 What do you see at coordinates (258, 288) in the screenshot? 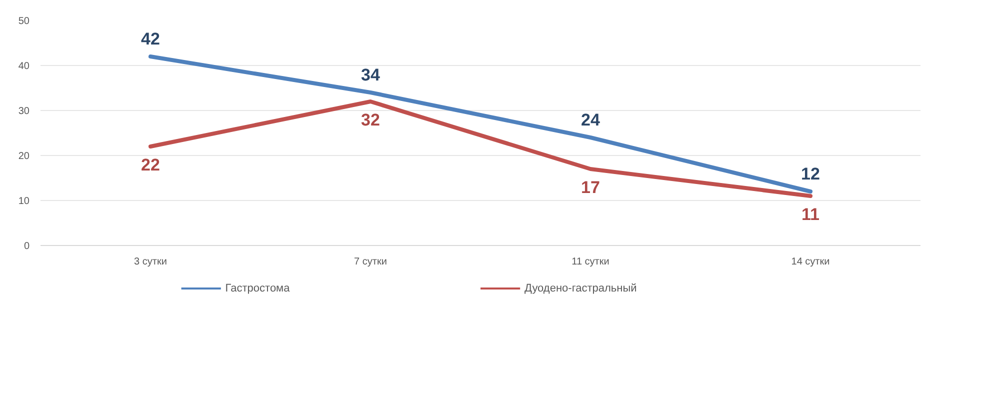
I see `legend-label: Гастростома` at bounding box center [258, 288].